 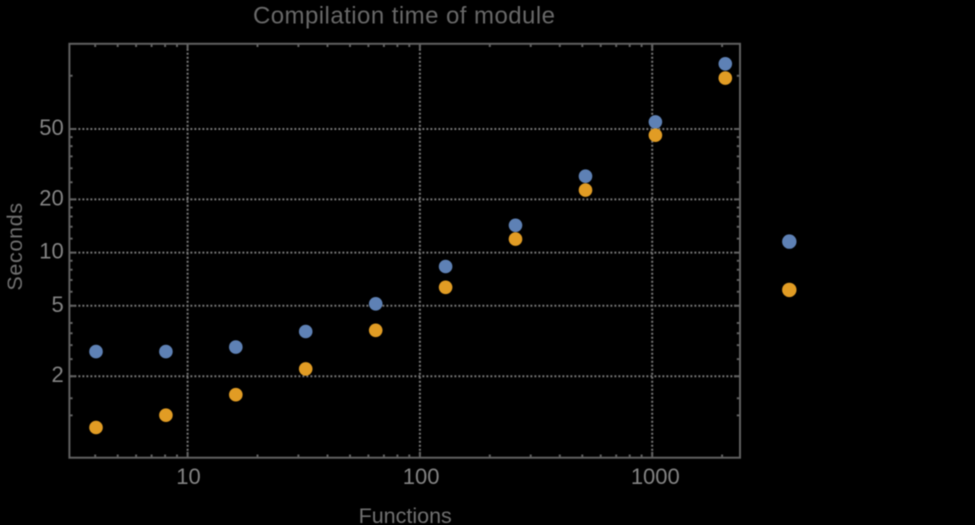 I want to click on svg-text: 1000, so click(x=655, y=476).